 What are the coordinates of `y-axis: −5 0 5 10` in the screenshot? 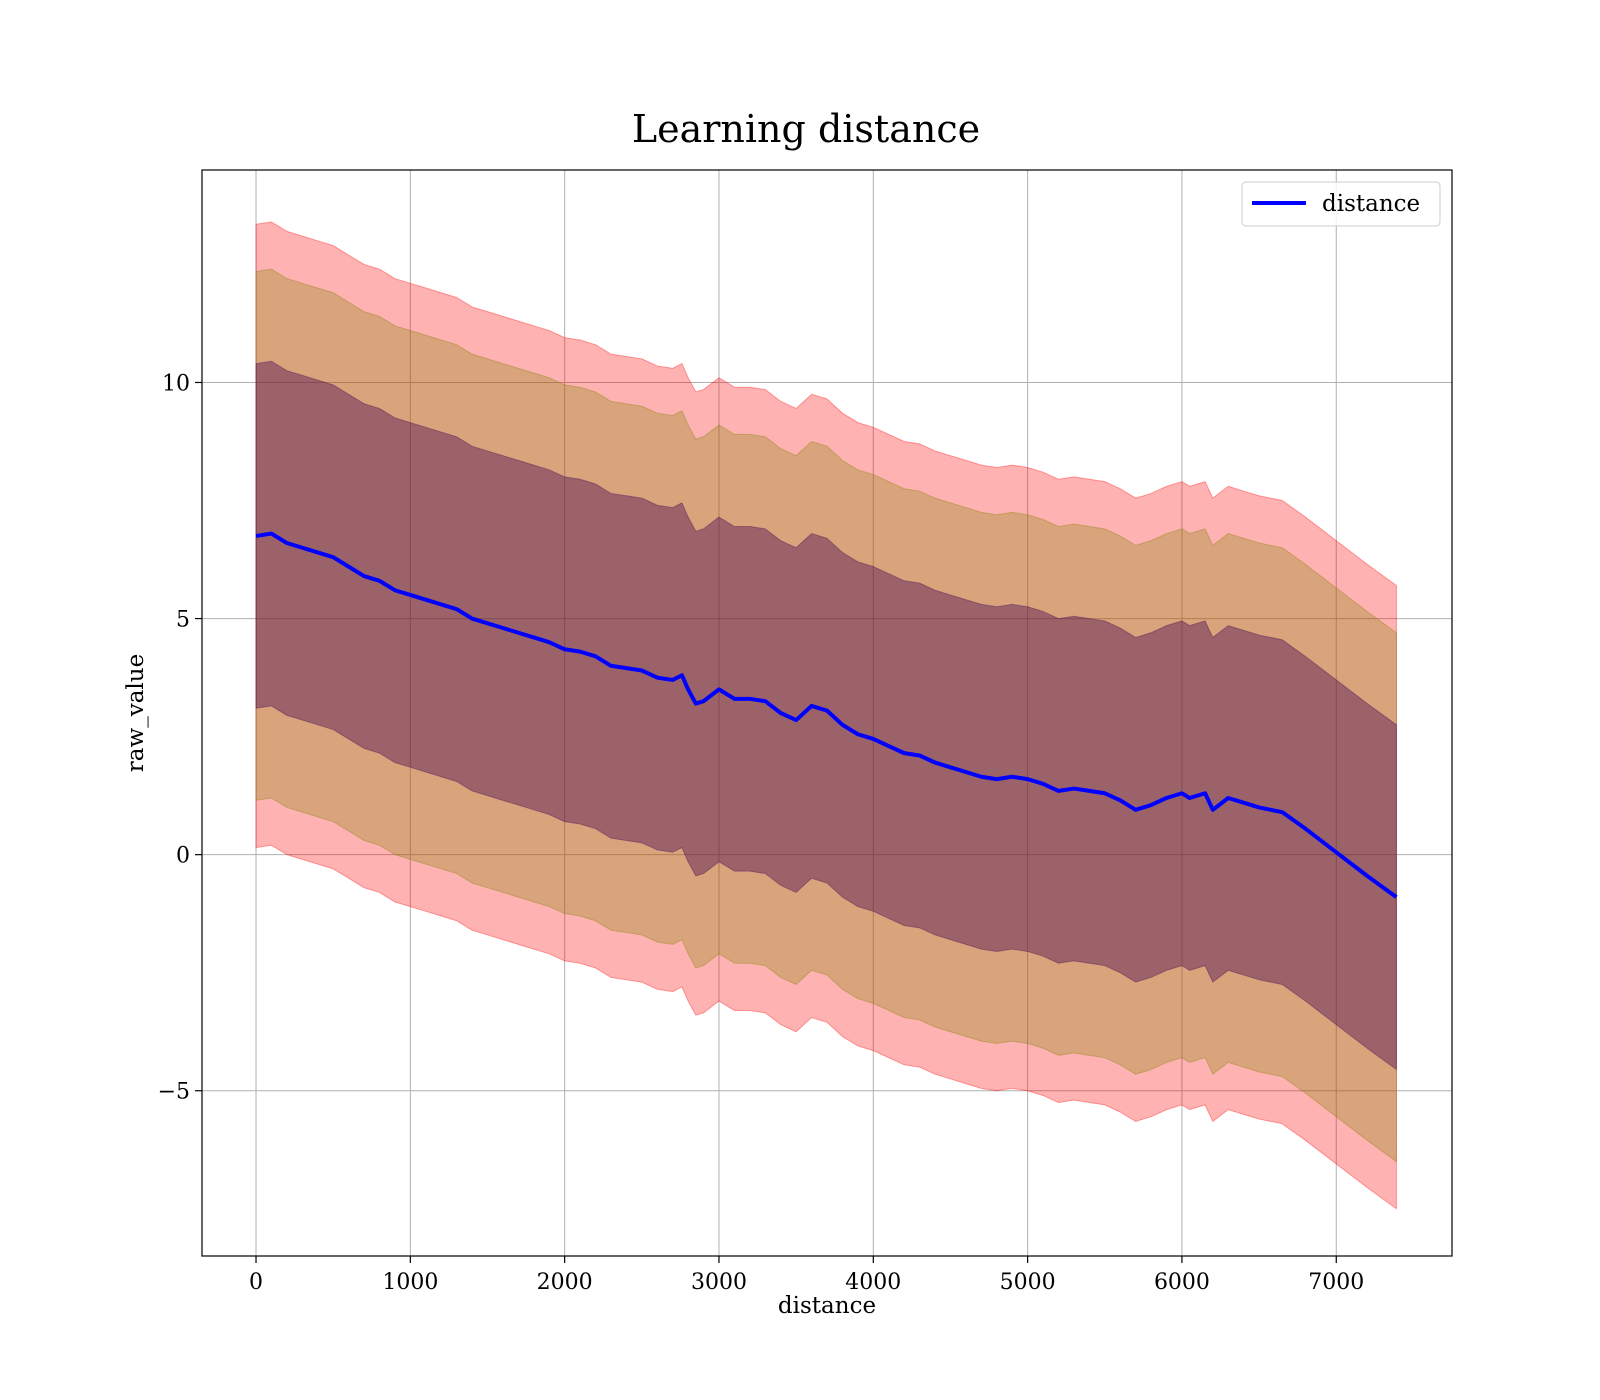 It's located at (180, 738).